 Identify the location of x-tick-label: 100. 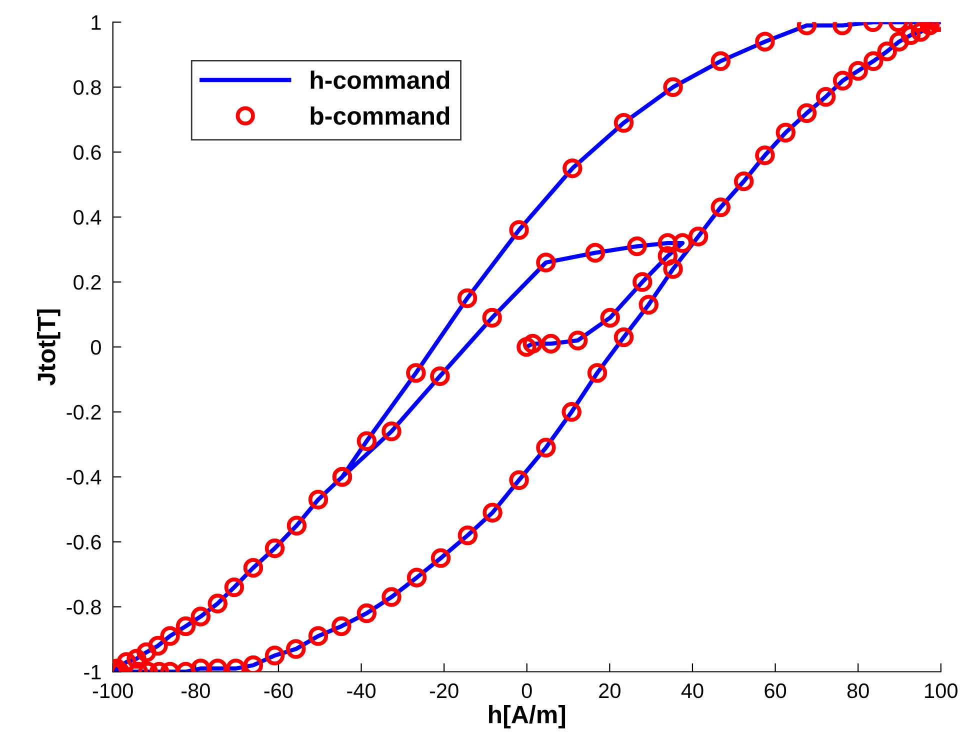
(941, 690).